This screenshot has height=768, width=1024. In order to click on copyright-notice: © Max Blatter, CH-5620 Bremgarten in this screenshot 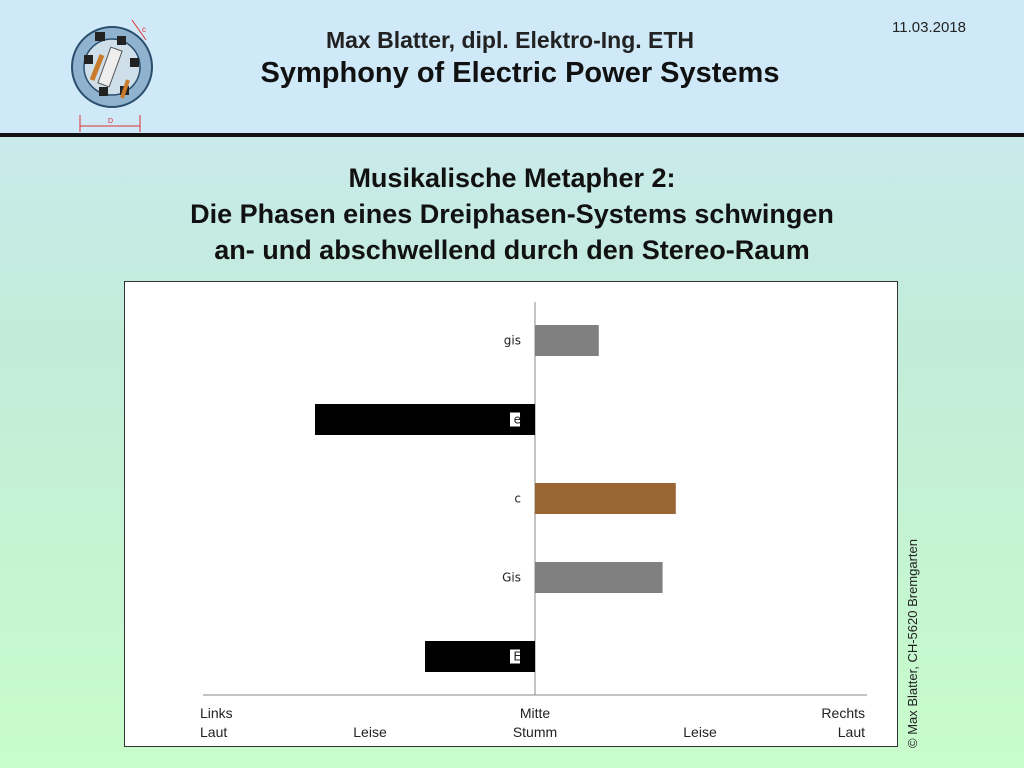, I will do `click(912, 643)`.